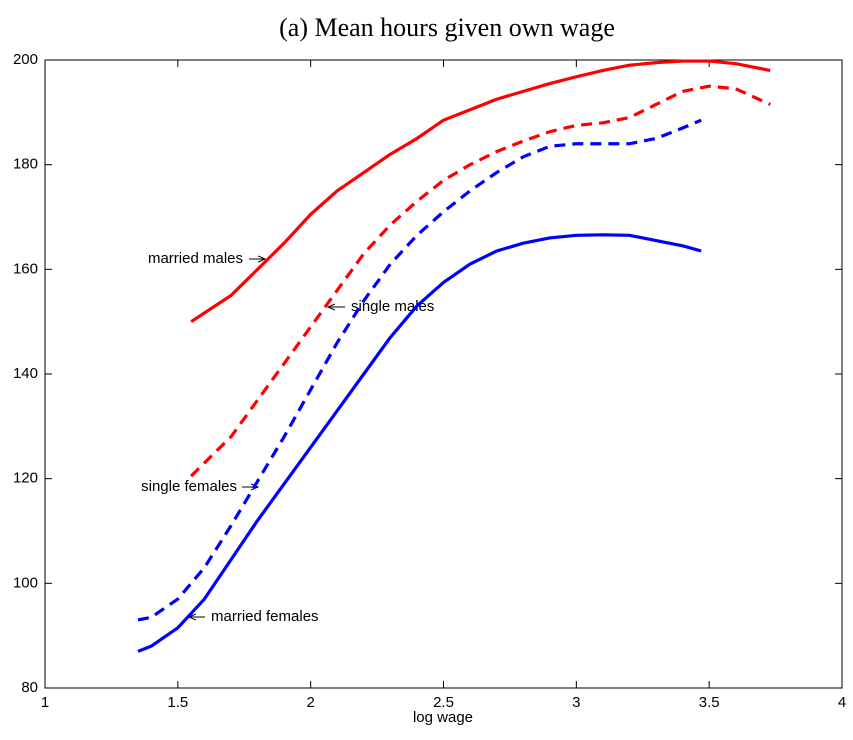  I want to click on y-tick-label: 160, so click(25, 268).